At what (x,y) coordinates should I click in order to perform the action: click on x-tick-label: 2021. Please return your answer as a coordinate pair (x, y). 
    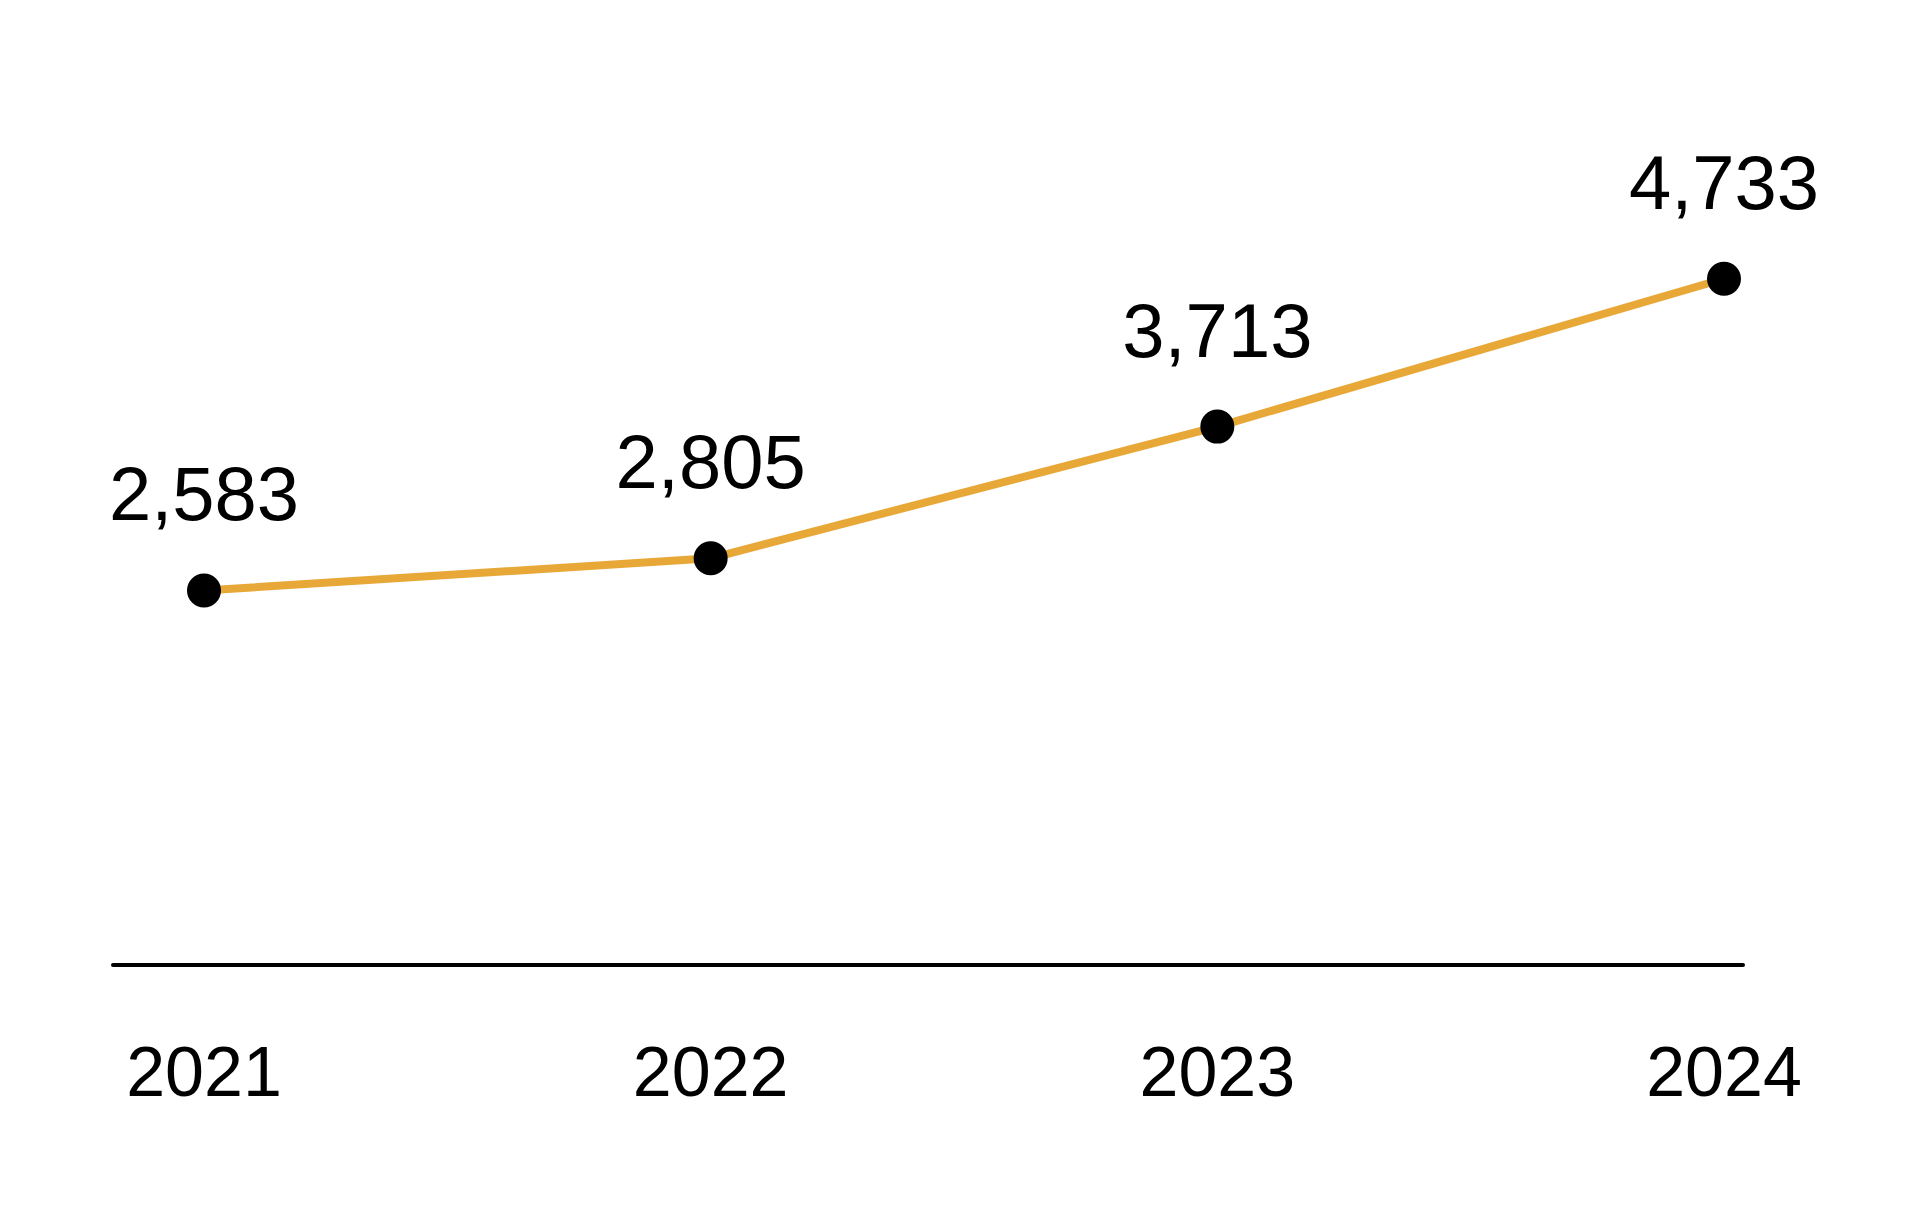
    Looking at the image, I should click on (204, 1072).